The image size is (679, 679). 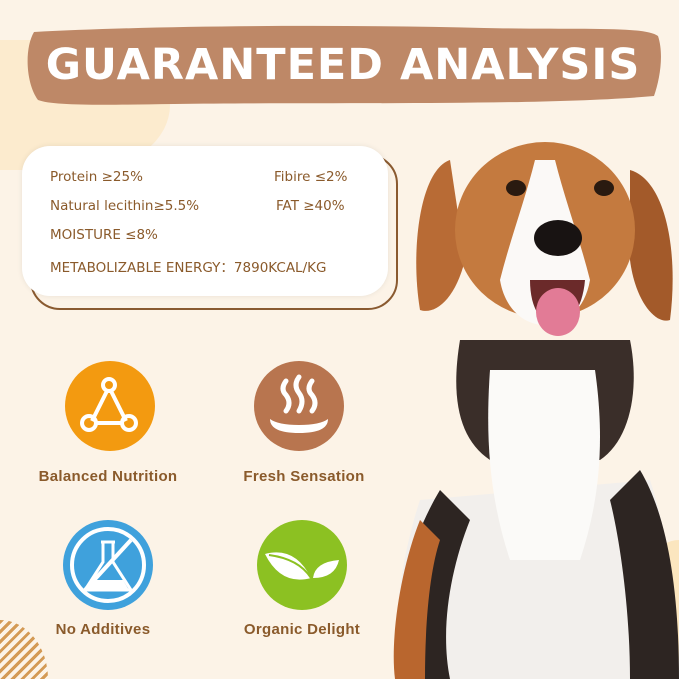 I want to click on molecule-triangle-icon, so click(x=110, y=406).